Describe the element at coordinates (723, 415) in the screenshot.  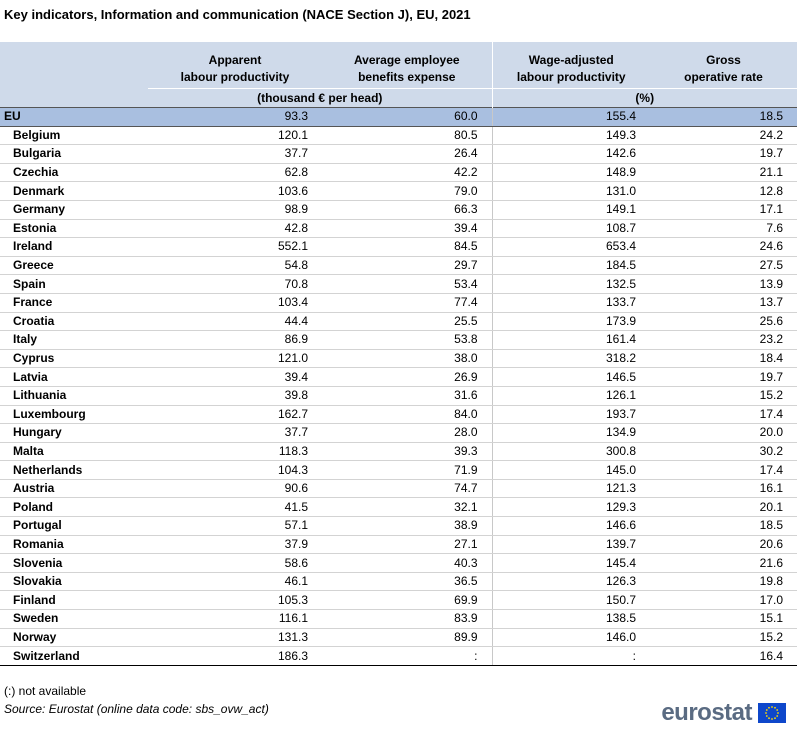
I see `row-value-col4: 17.4` at that location.